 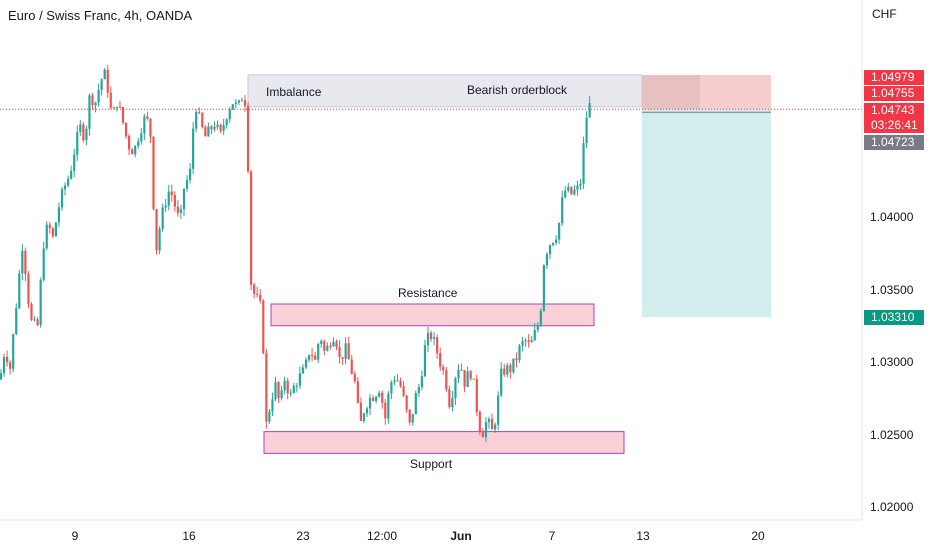 I want to click on currency-label: CHF, so click(x=884, y=14).